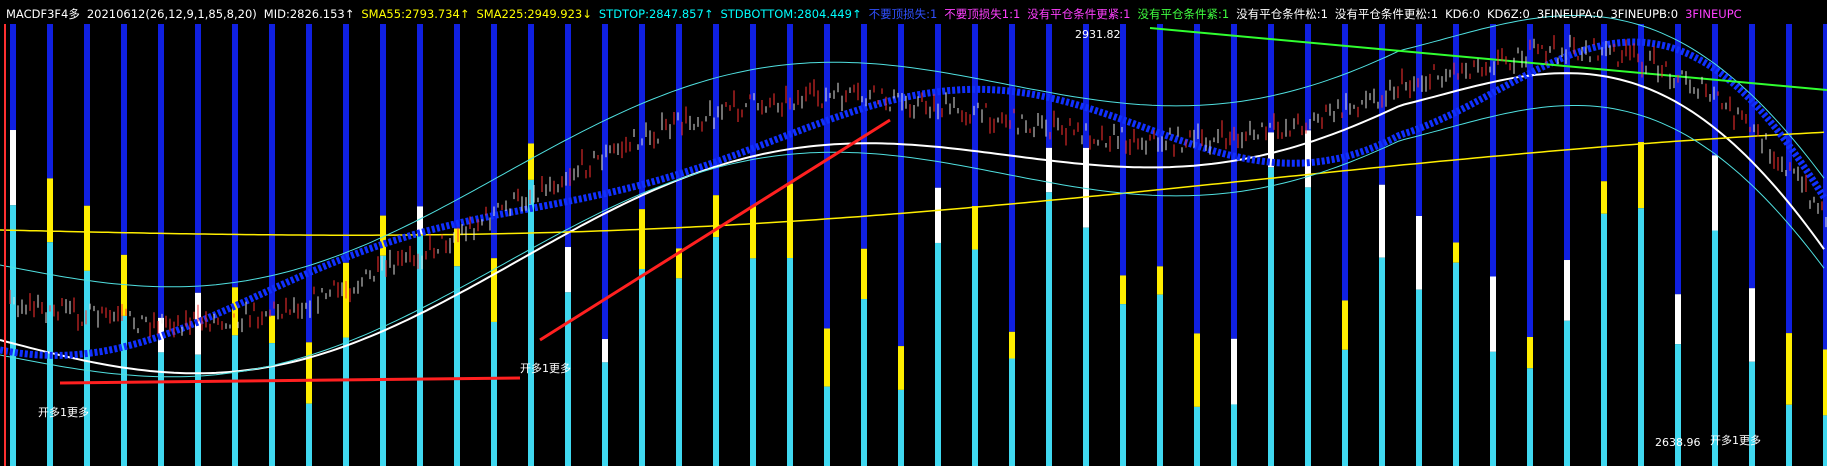  What do you see at coordinates (1386, 14) in the screenshot?
I see `header-item: 没有平仓条件更松:1` at bounding box center [1386, 14].